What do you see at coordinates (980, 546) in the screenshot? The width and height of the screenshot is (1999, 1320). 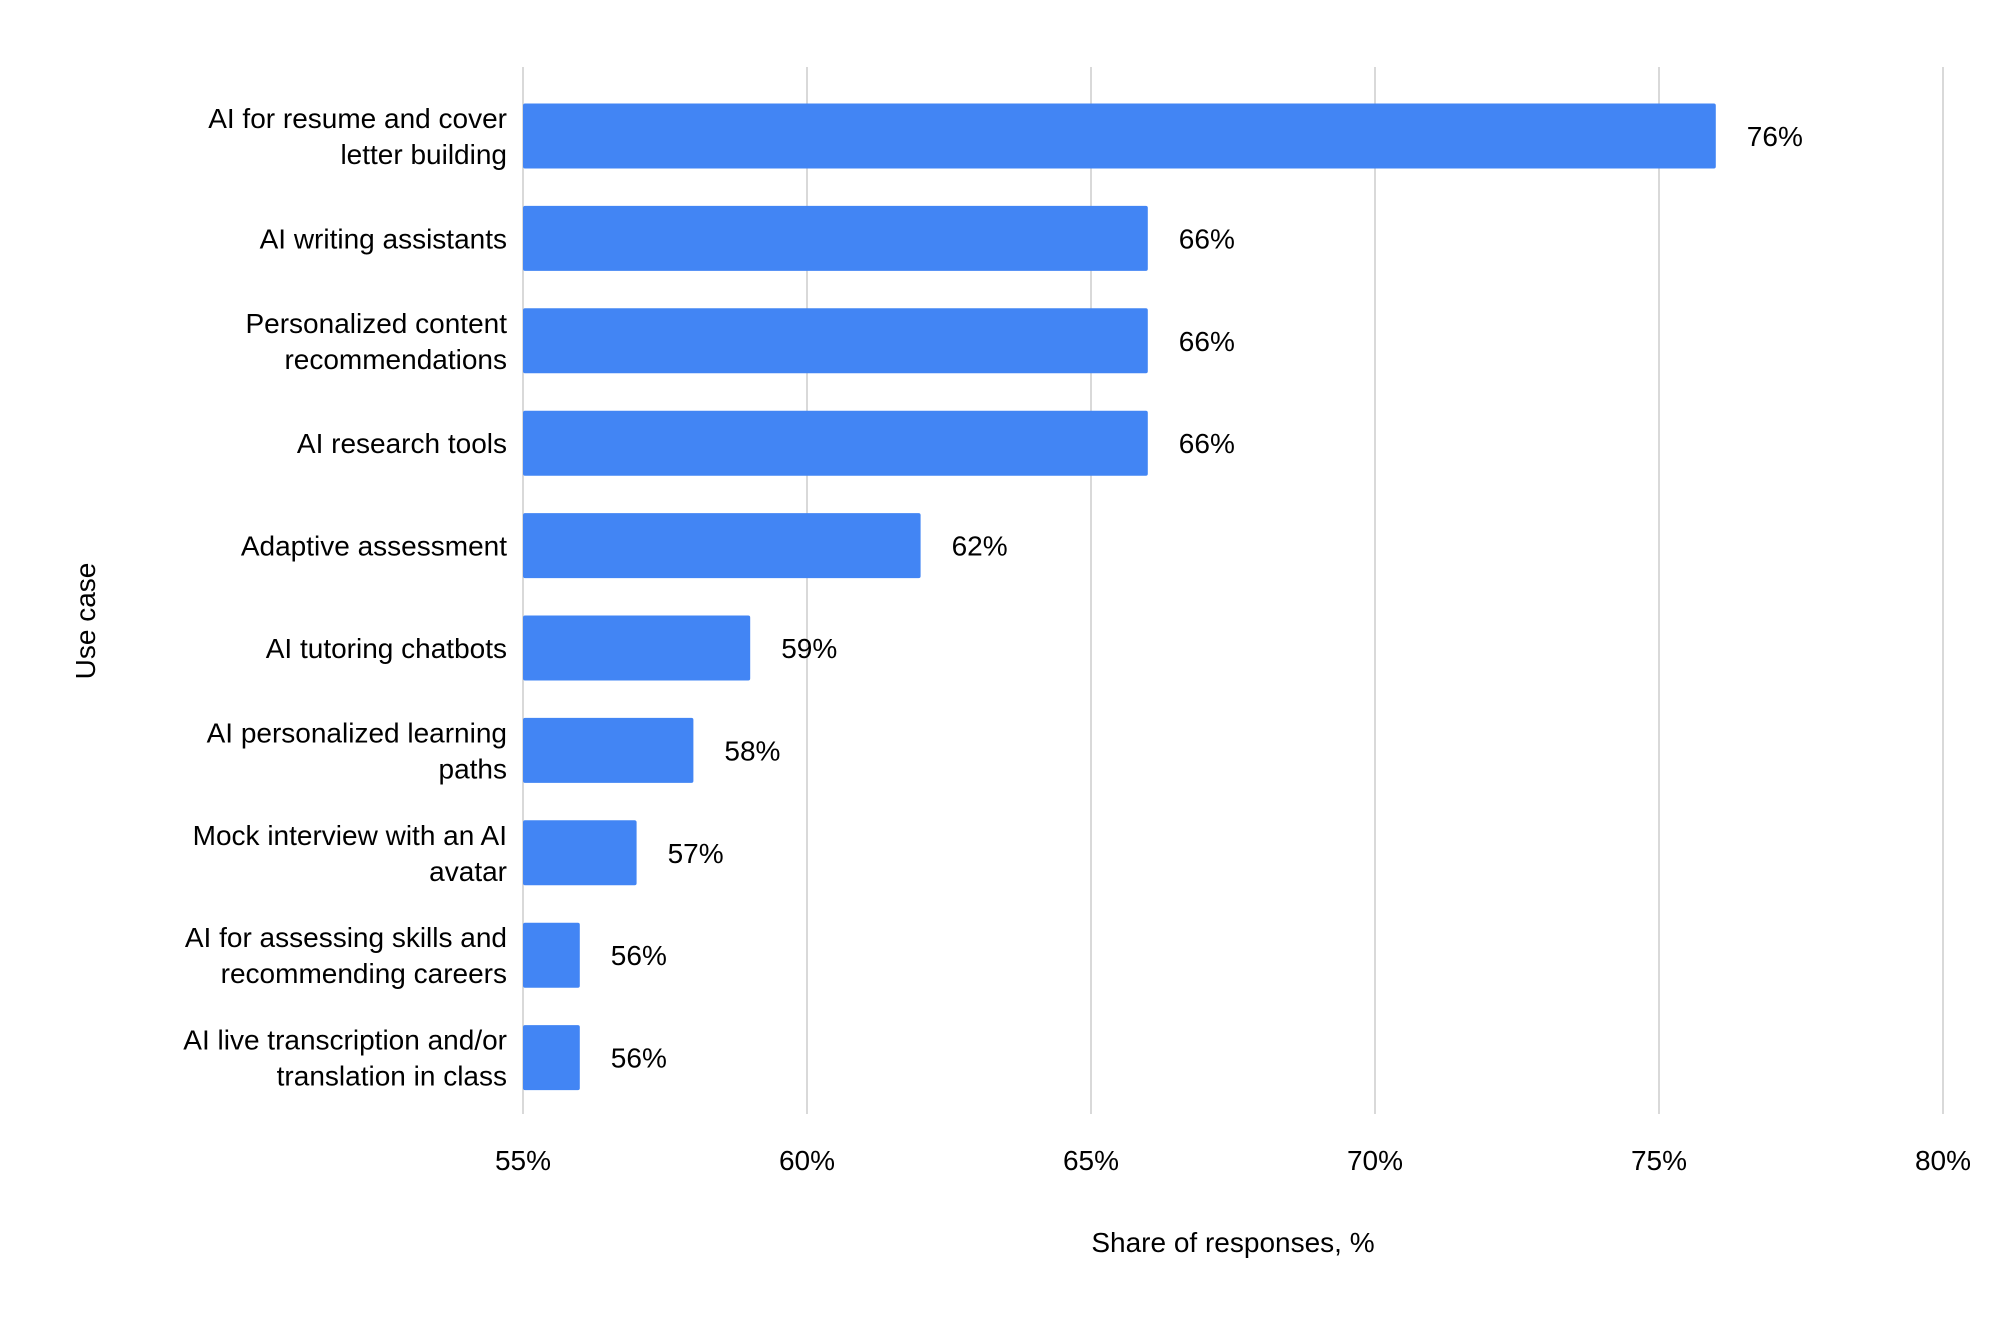 I see `data-label: 62%` at bounding box center [980, 546].